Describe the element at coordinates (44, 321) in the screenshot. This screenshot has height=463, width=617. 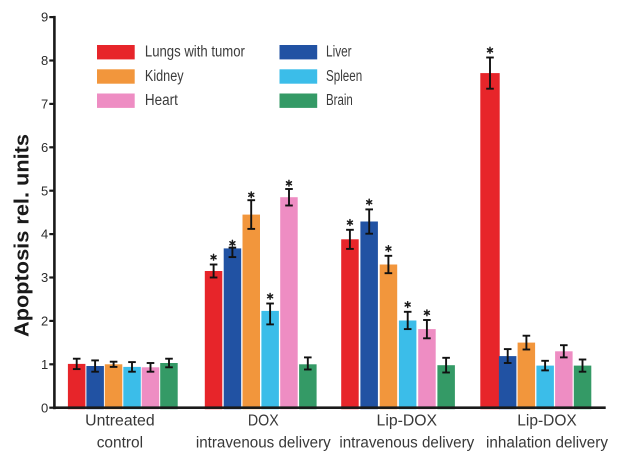
I see `svg-text: 2` at that location.